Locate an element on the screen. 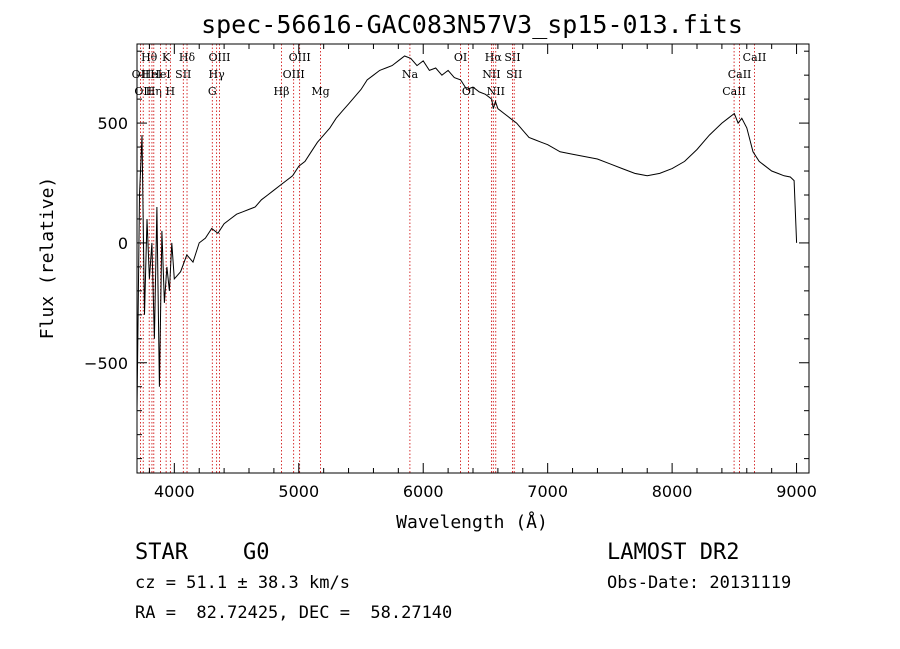 Image resolution: width=900 pixels, height=649 pixels. line-marker-label: Hα is located at coordinates (494, 57).